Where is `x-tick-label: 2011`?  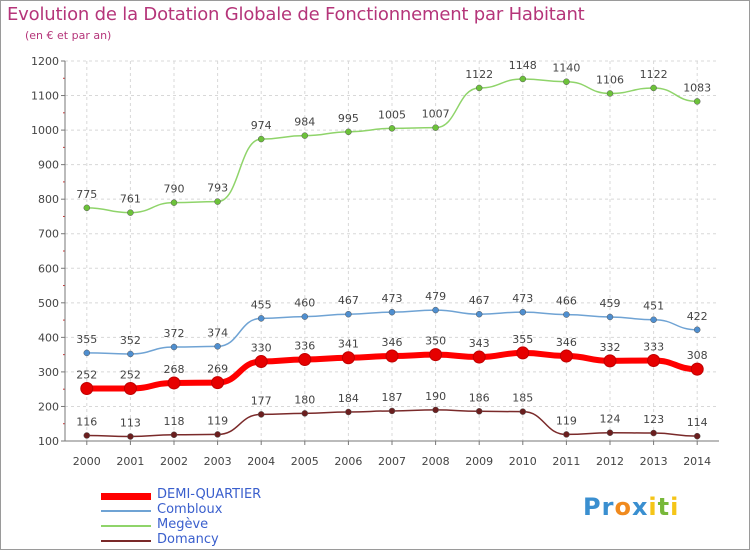 x-tick-label: 2011 is located at coordinates (566, 461).